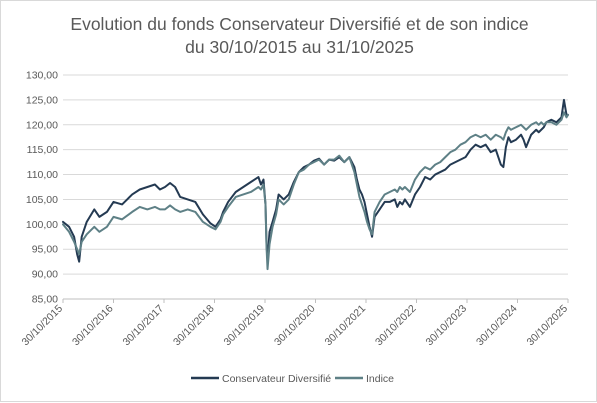 The height and width of the screenshot is (403, 597). What do you see at coordinates (45, 300) in the screenshot?
I see `y-tick-label: 85,00` at bounding box center [45, 300].